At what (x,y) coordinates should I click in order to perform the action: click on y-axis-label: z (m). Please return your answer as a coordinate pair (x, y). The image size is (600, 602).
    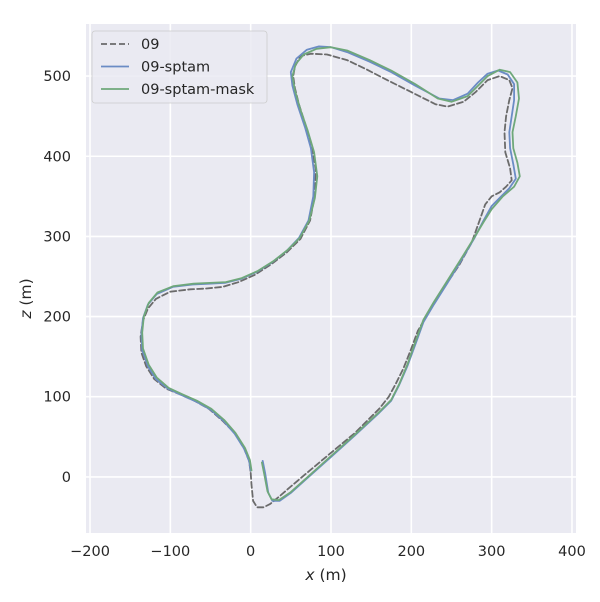
    Looking at the image, I should click on (26, 298).